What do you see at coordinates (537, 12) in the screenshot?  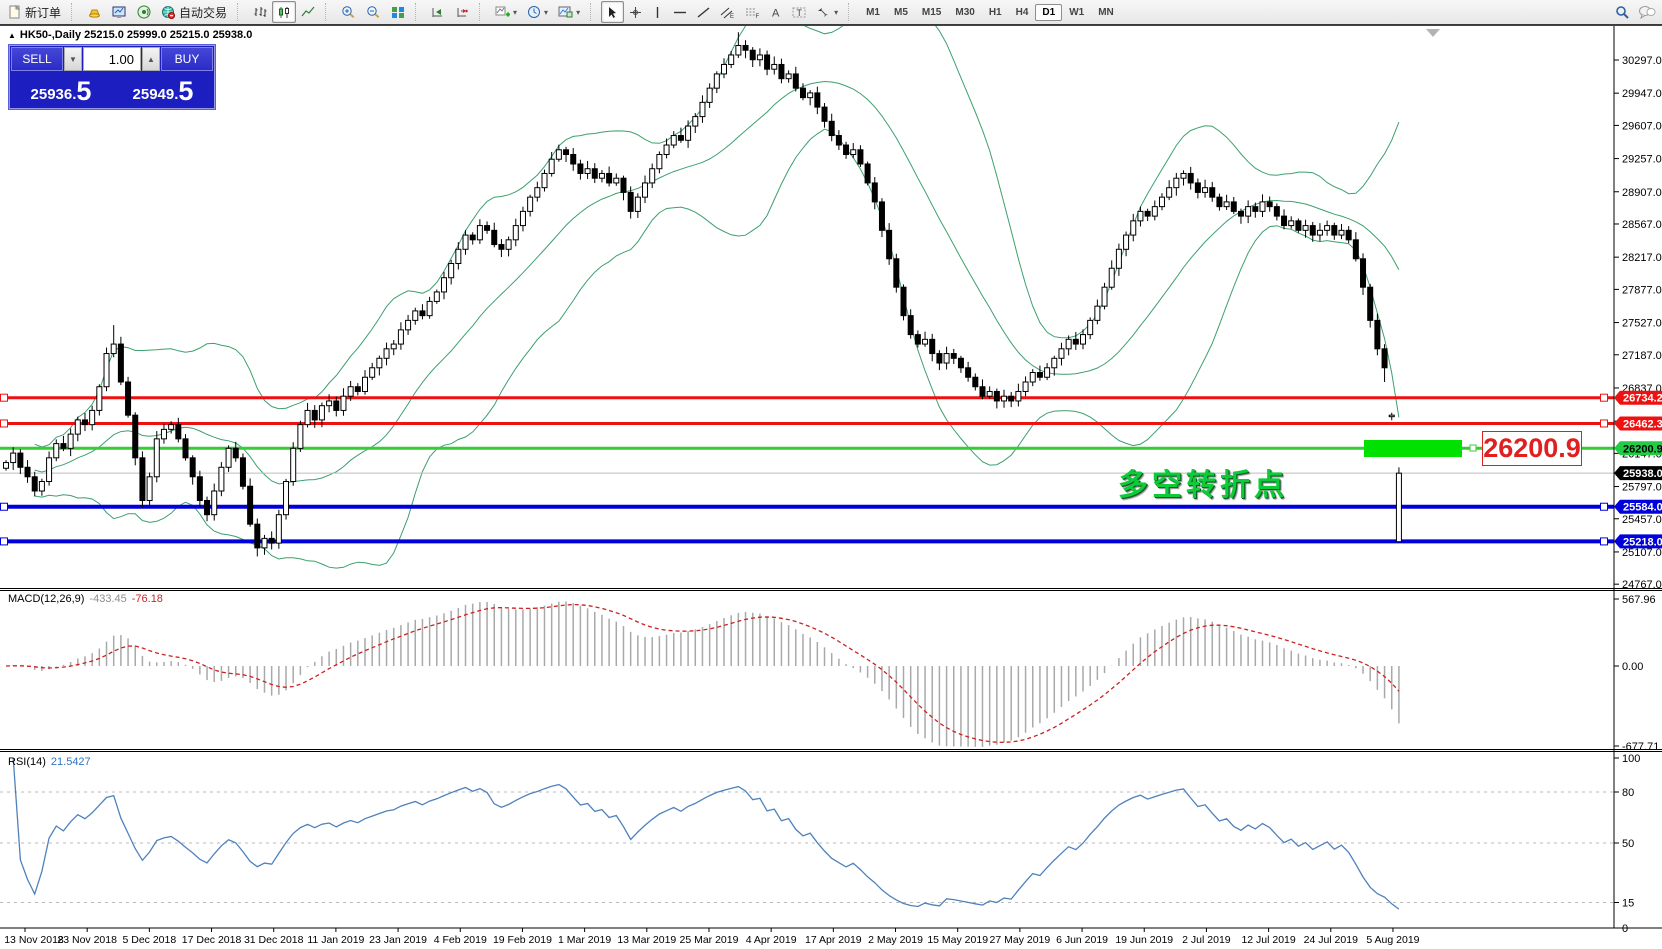 I see `periods-button: ▾` at bounding box center [537, 12].